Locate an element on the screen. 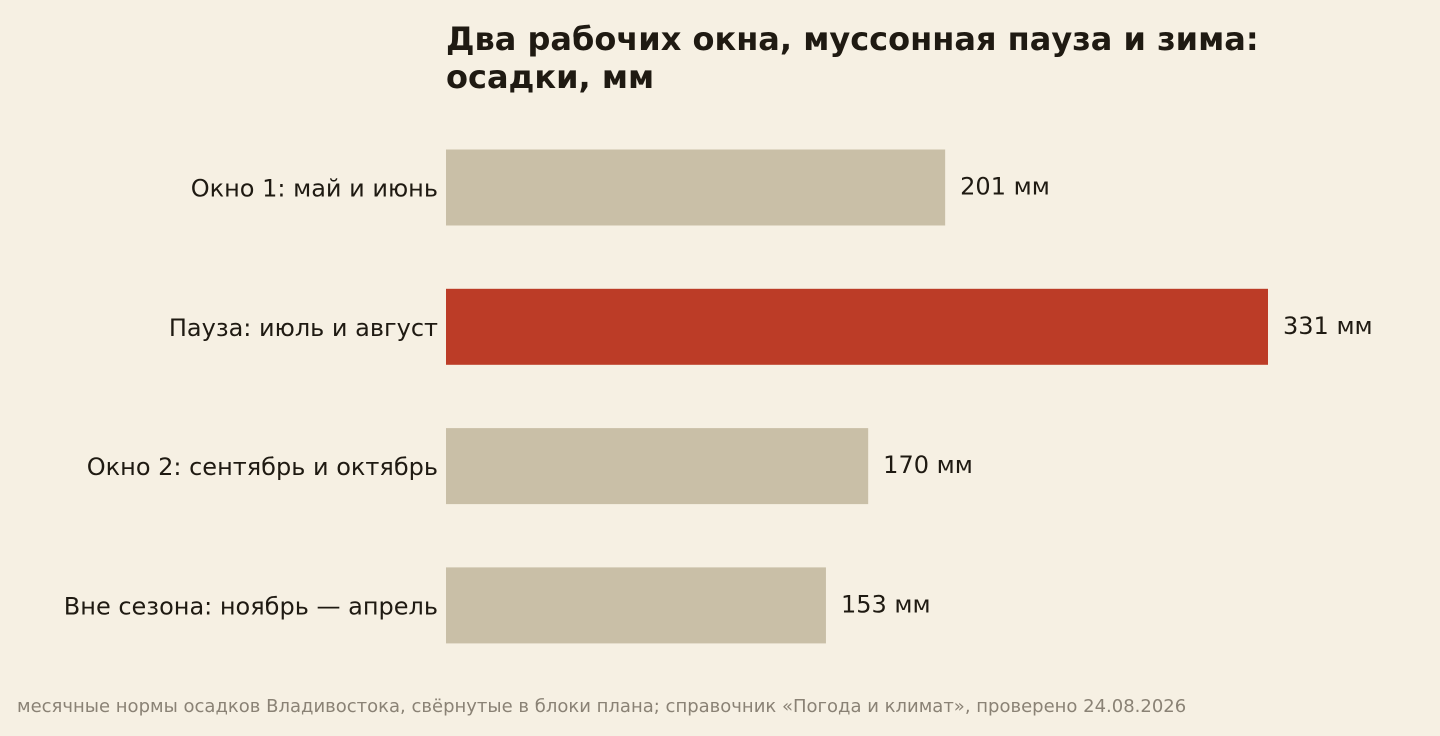 The image size is (1440, 736). category-label-4: Вне сезона: ноябрь — апрель is located at coordinates (251, 606).